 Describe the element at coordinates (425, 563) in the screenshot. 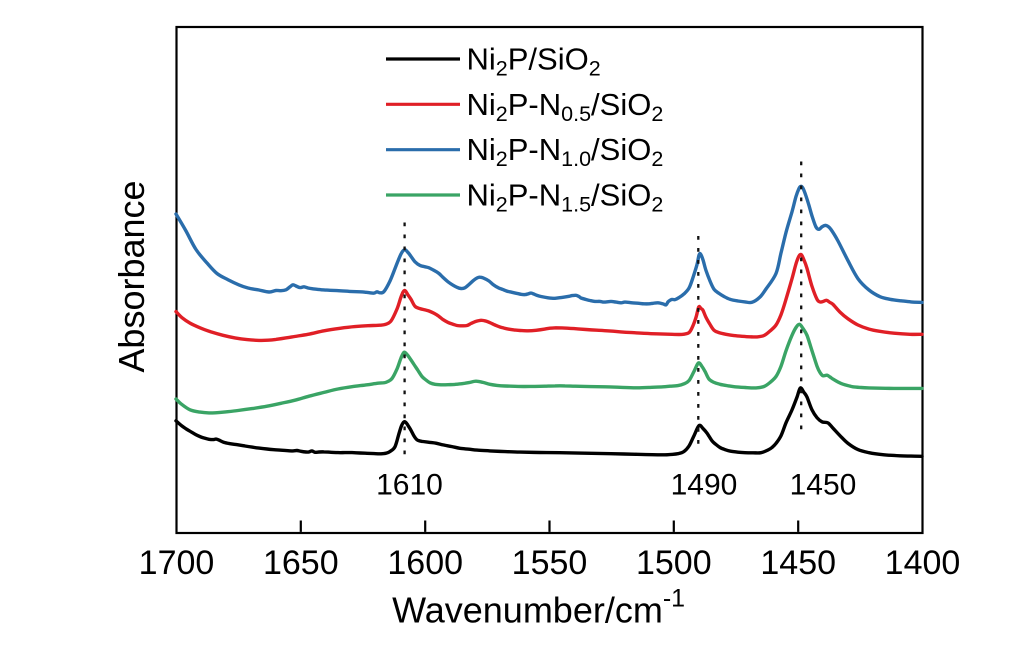

I see `svg-text: 1600` at that location.